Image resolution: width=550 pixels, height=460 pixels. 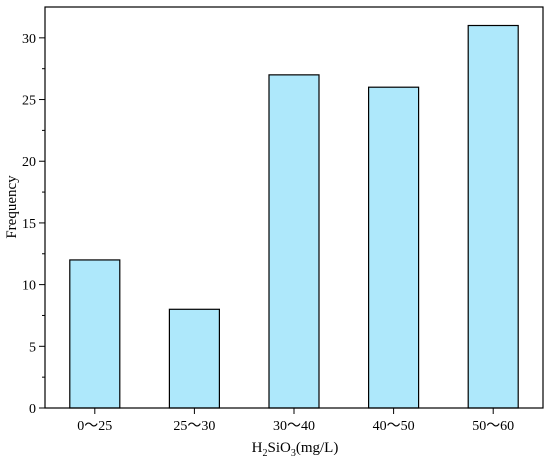 I want to click on x-axis-label-part: SiO, so click(x=280, y=448).